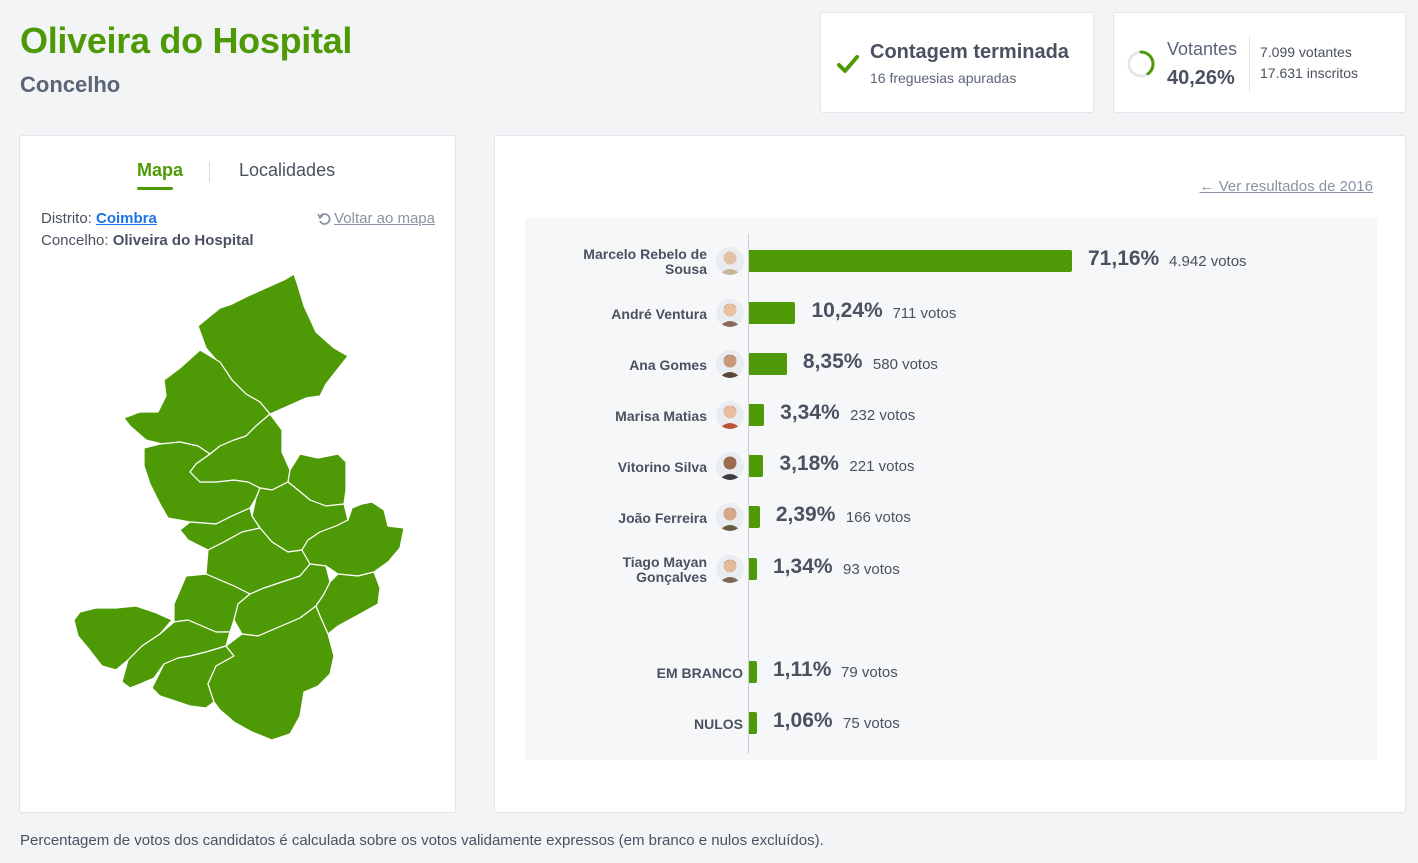 The image size is (1418, 863). What do you see at coordinates (1306, 52) in the screenshot?
I see `voters-count: 7.099 votantes` at bounding box center [1306, 52].